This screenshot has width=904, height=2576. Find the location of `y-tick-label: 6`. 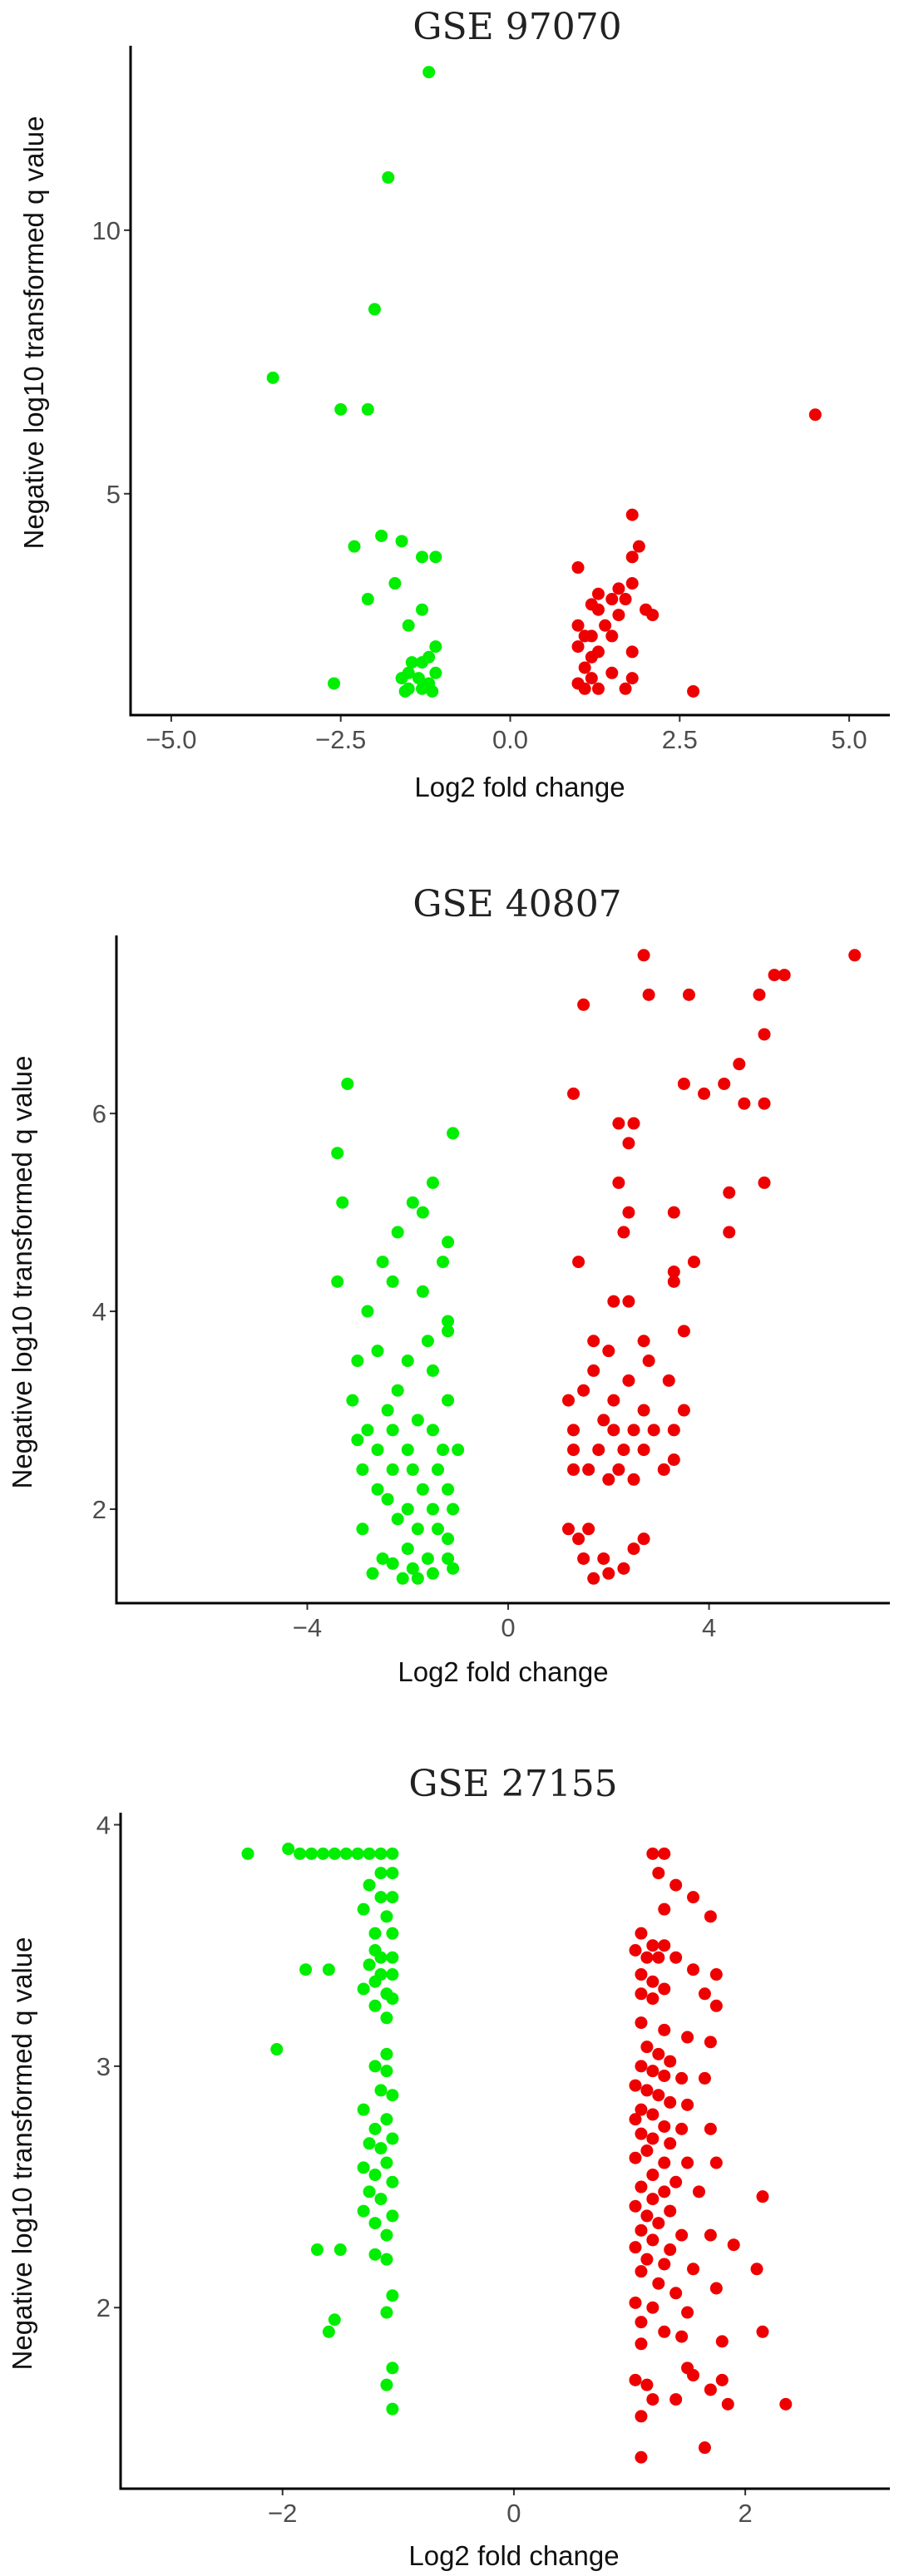

y-tick-label: 6 is located at coordinates (99, 1113).